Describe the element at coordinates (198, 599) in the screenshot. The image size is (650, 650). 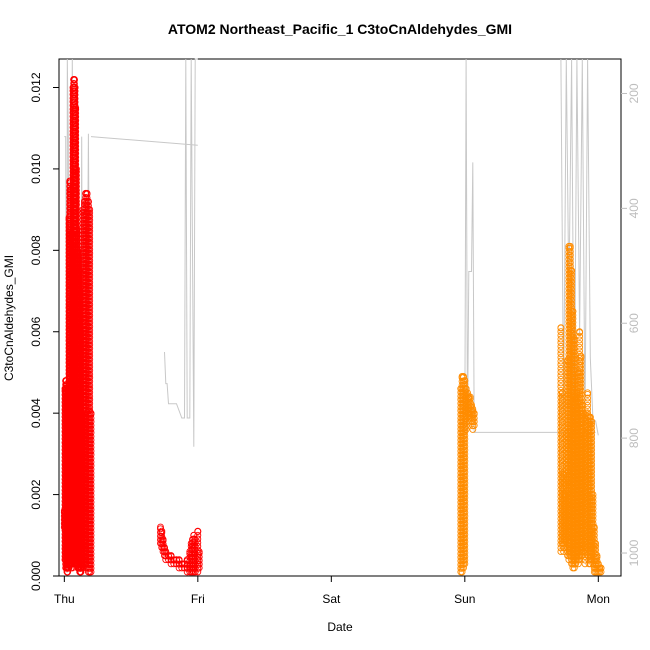
I see `x-tick-label: Fri` at that location.